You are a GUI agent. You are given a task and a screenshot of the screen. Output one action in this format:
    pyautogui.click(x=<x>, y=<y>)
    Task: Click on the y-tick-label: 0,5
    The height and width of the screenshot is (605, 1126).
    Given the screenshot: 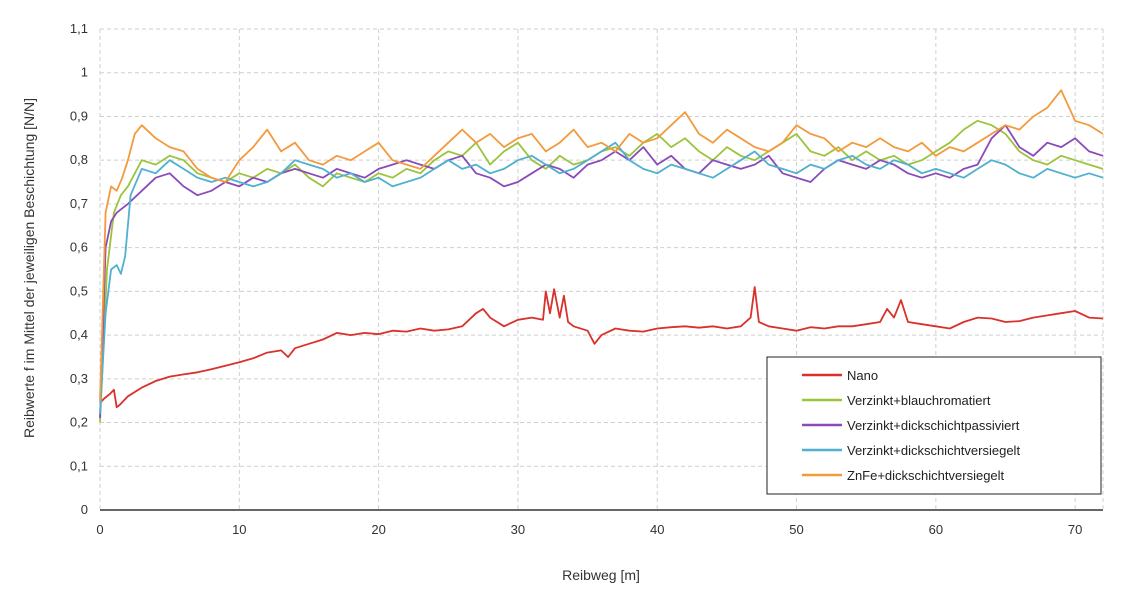 What is the action you would take?
    pyautogui.click(x=79, y=290)
    